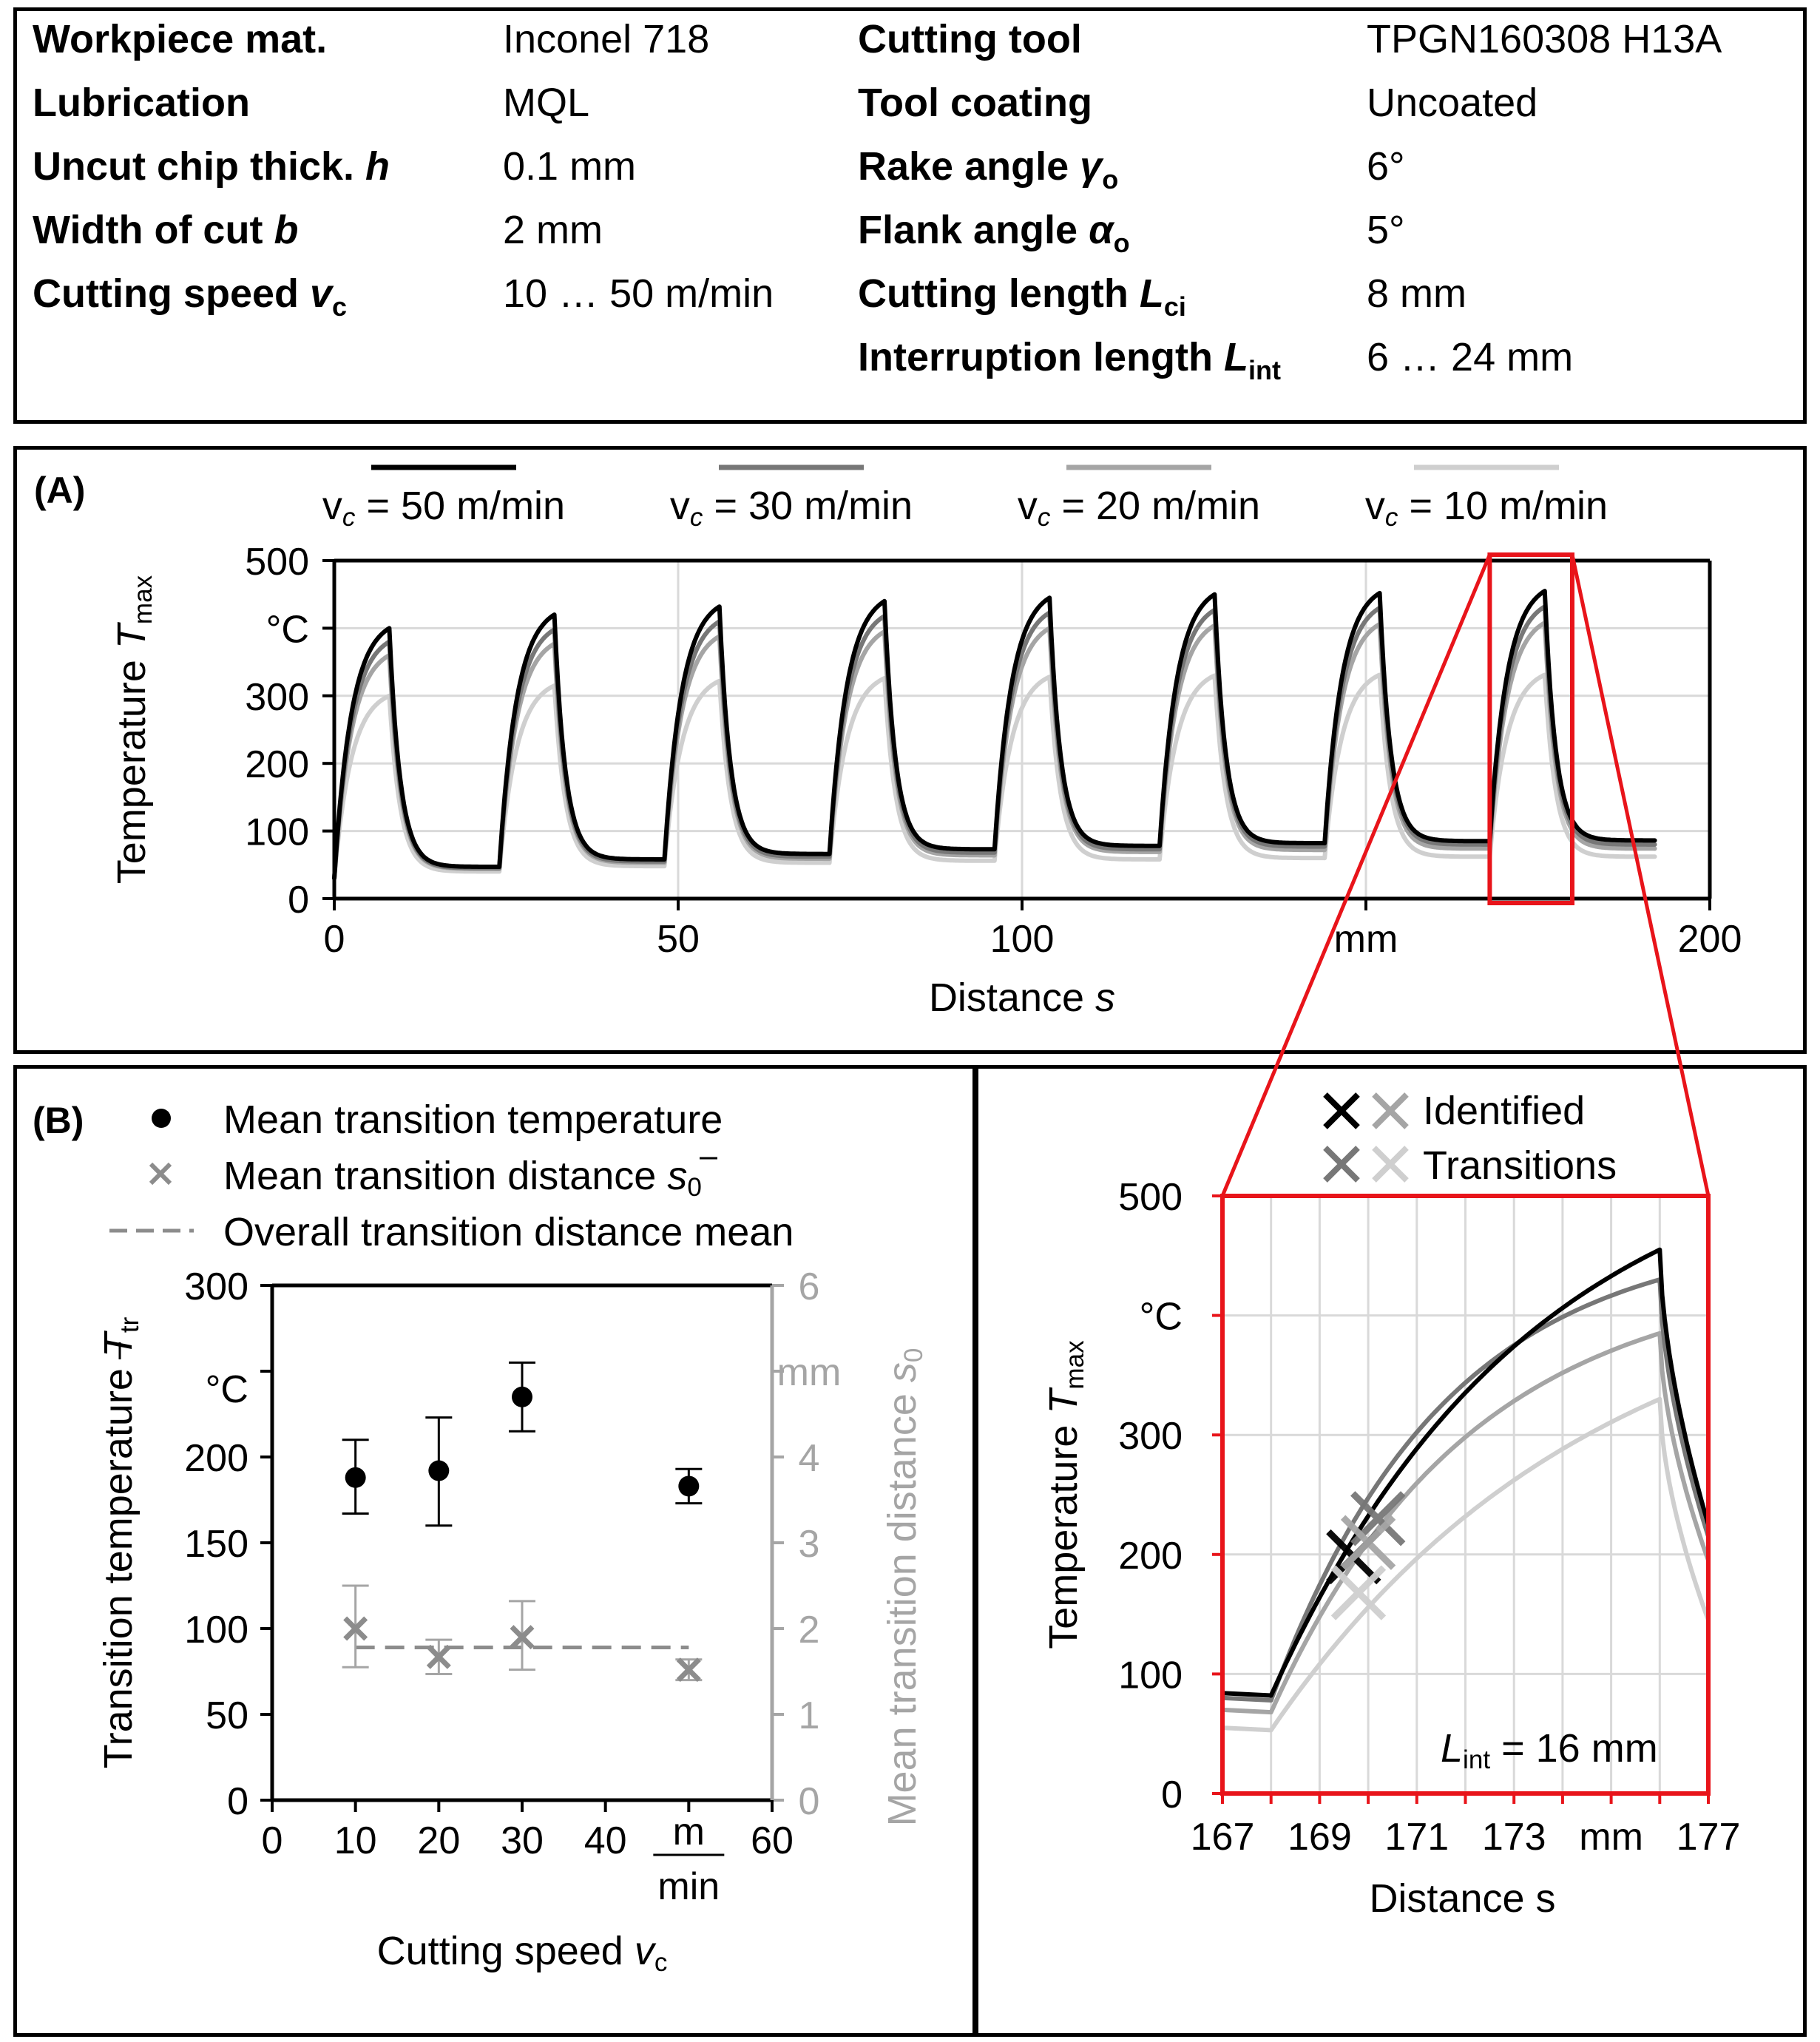 The height and width of the screenshot is (2042, 1820). What do you see at coordinates (1022, 296) in the screenshot?
I see `param-label: Cutting length Lci` at bounding box center [1022, 296].